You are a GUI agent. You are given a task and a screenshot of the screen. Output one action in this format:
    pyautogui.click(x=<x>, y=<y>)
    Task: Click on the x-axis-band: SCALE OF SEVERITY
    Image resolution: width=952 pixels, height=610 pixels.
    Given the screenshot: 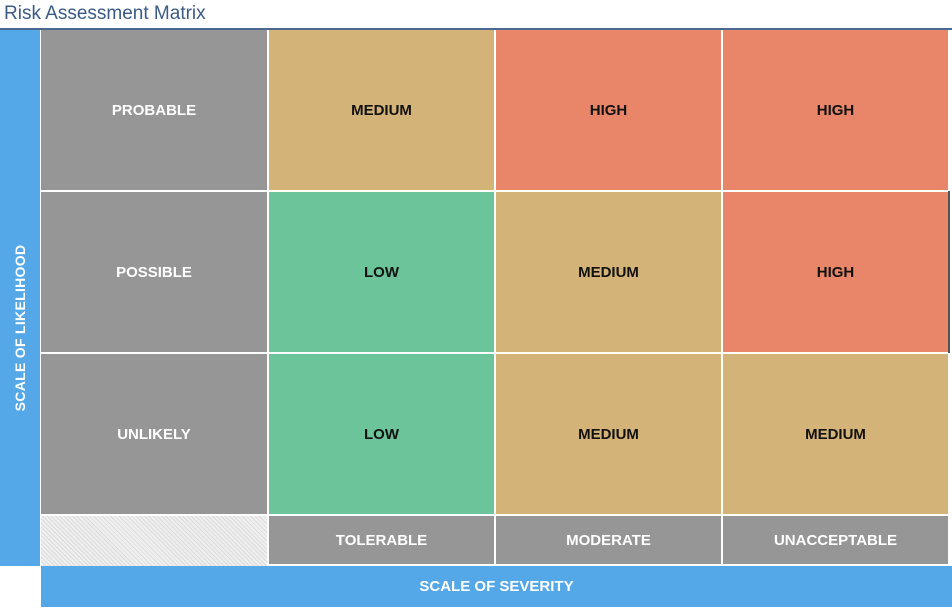 What is the action you would take?
    pyautogui.click(x=496, y=586)
    